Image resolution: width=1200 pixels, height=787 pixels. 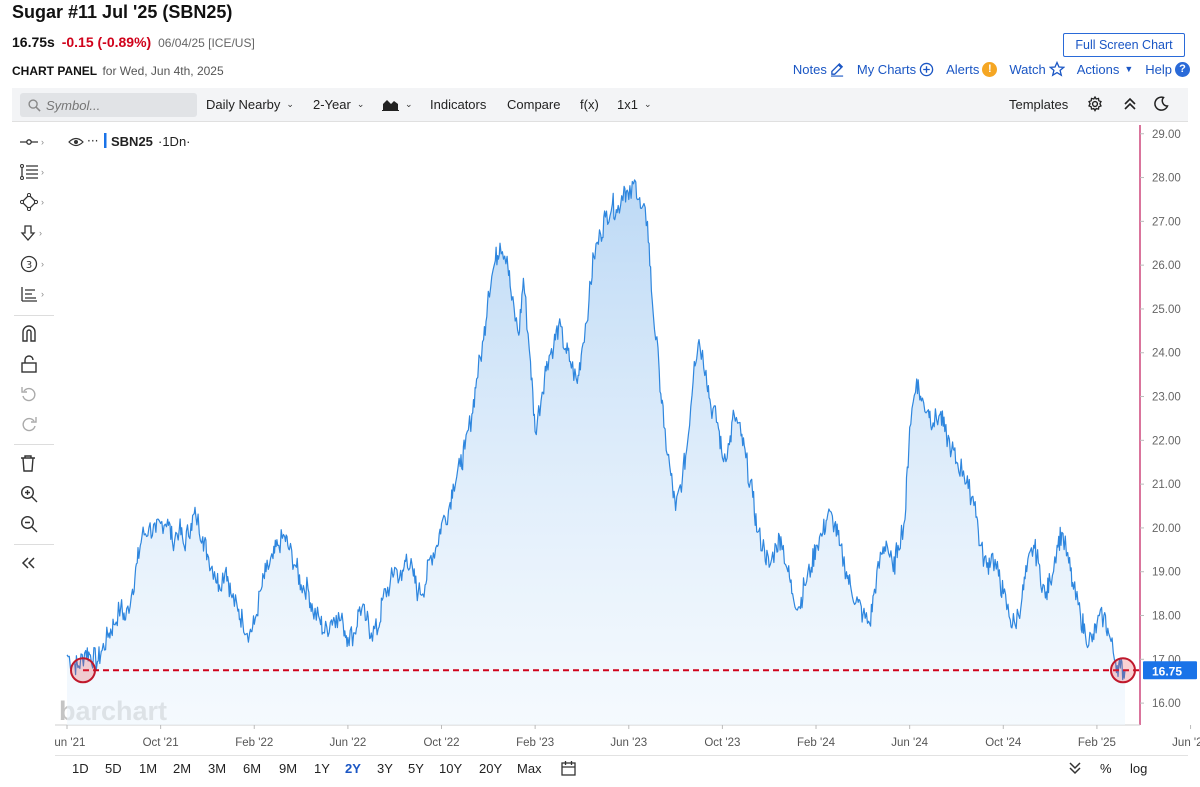 I want to click on templates-button: Templates, so click(x=1039, y=104).